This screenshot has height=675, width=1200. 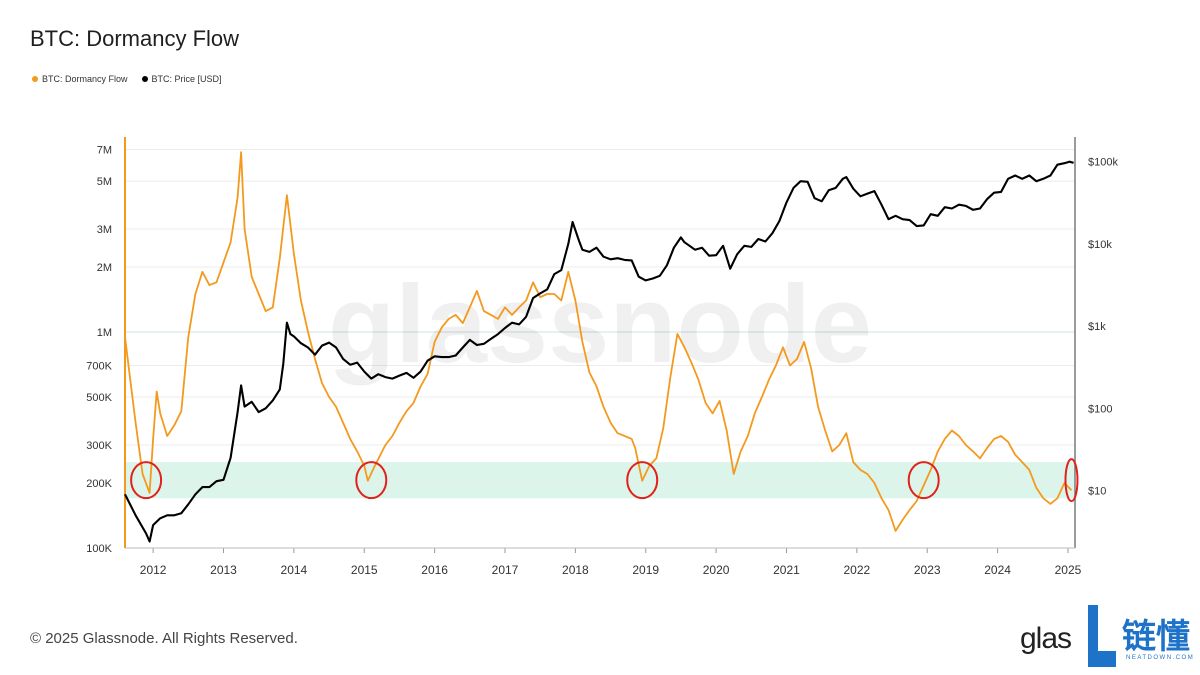 I want to click on x-tick-label: 2012, so click(x=153, y=570).